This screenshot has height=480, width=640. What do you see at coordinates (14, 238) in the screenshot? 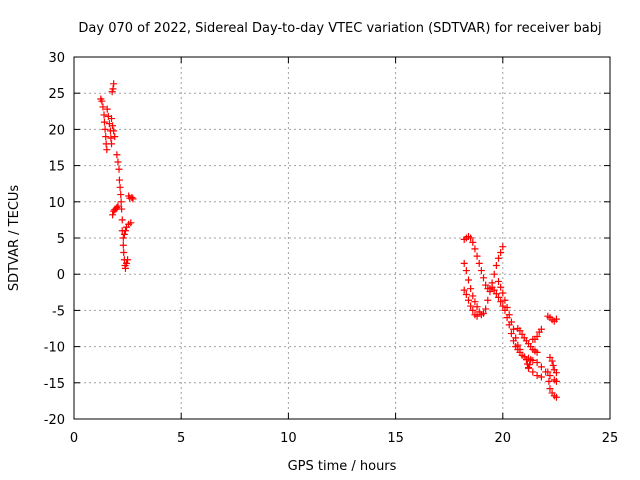
I see `y-axis-title: SDTVAR / TECUs` at bounding box center [14, 238].